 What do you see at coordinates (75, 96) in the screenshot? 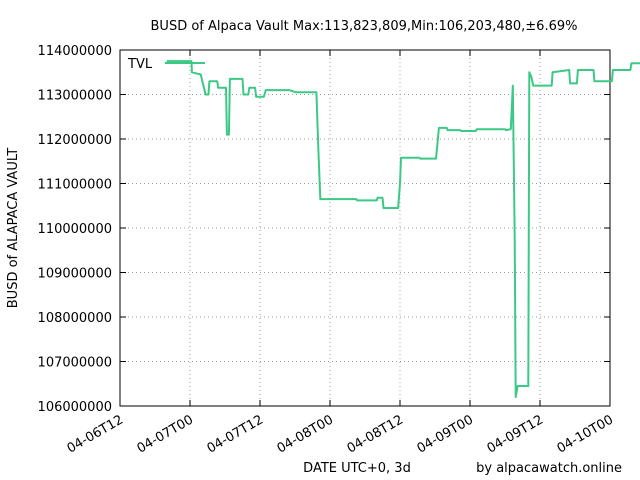
I see `y-tick-label: 113000000` at bounding box center [75, 96].